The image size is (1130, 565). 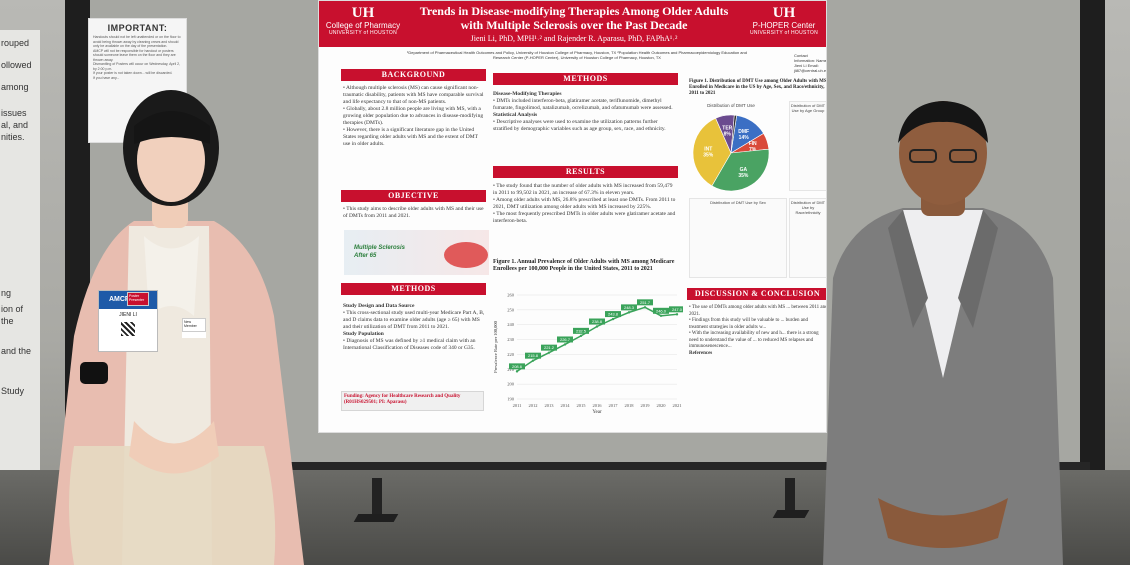 I want to click on data-label: 238.8, so click(x=597, y=321).